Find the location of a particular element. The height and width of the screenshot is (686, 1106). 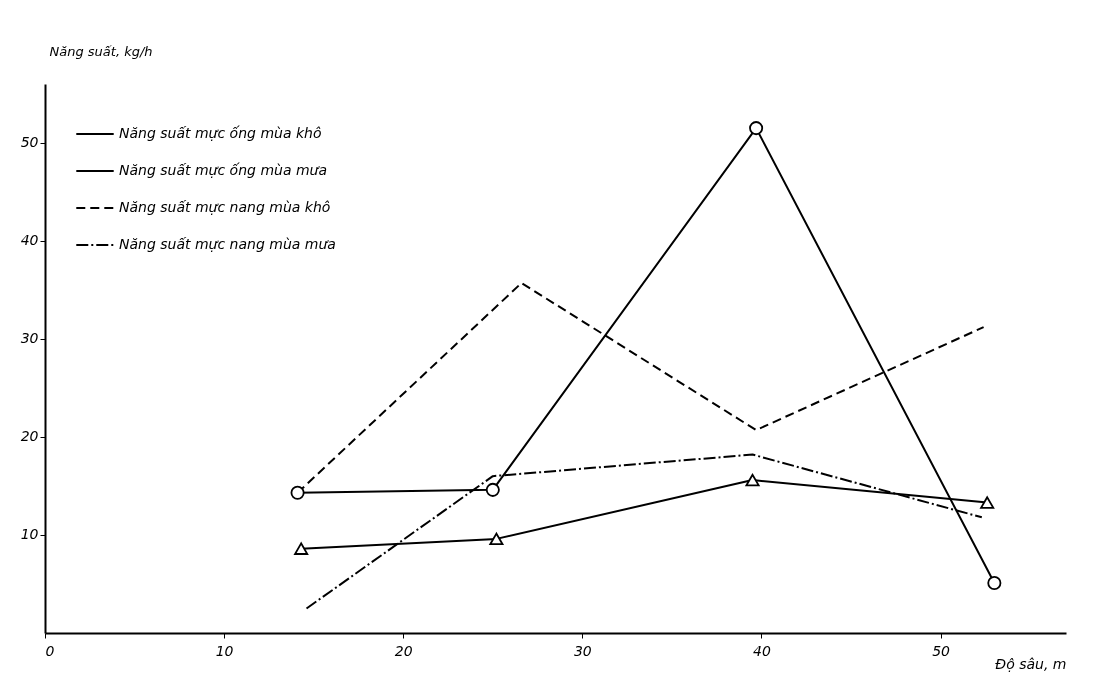

x-tick-label: 40 is located at coordinates (762, 650).